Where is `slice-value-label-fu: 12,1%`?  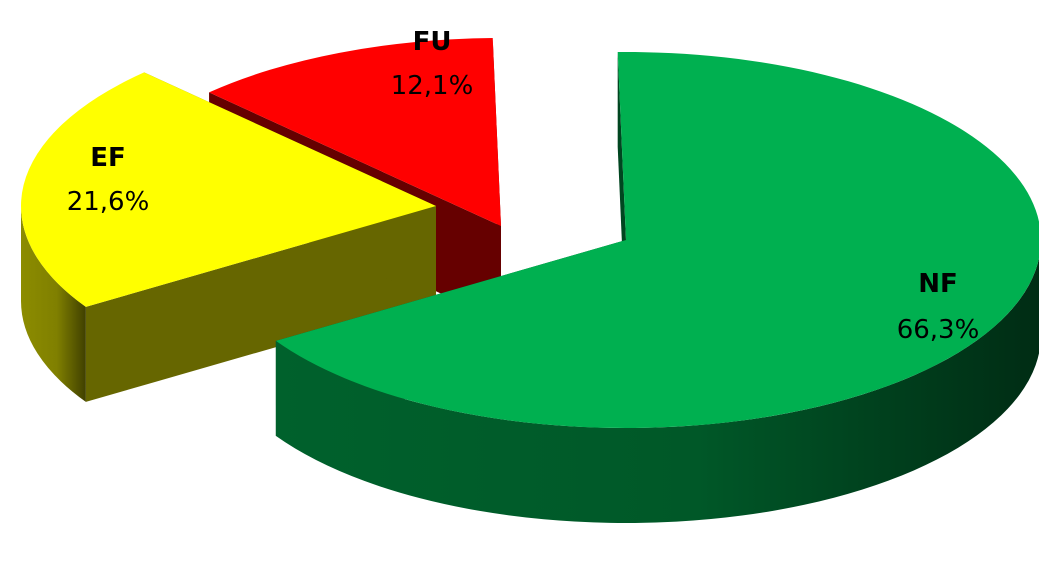 slice-value-label-fu: 12,1% is located at coordinates (432, 86).